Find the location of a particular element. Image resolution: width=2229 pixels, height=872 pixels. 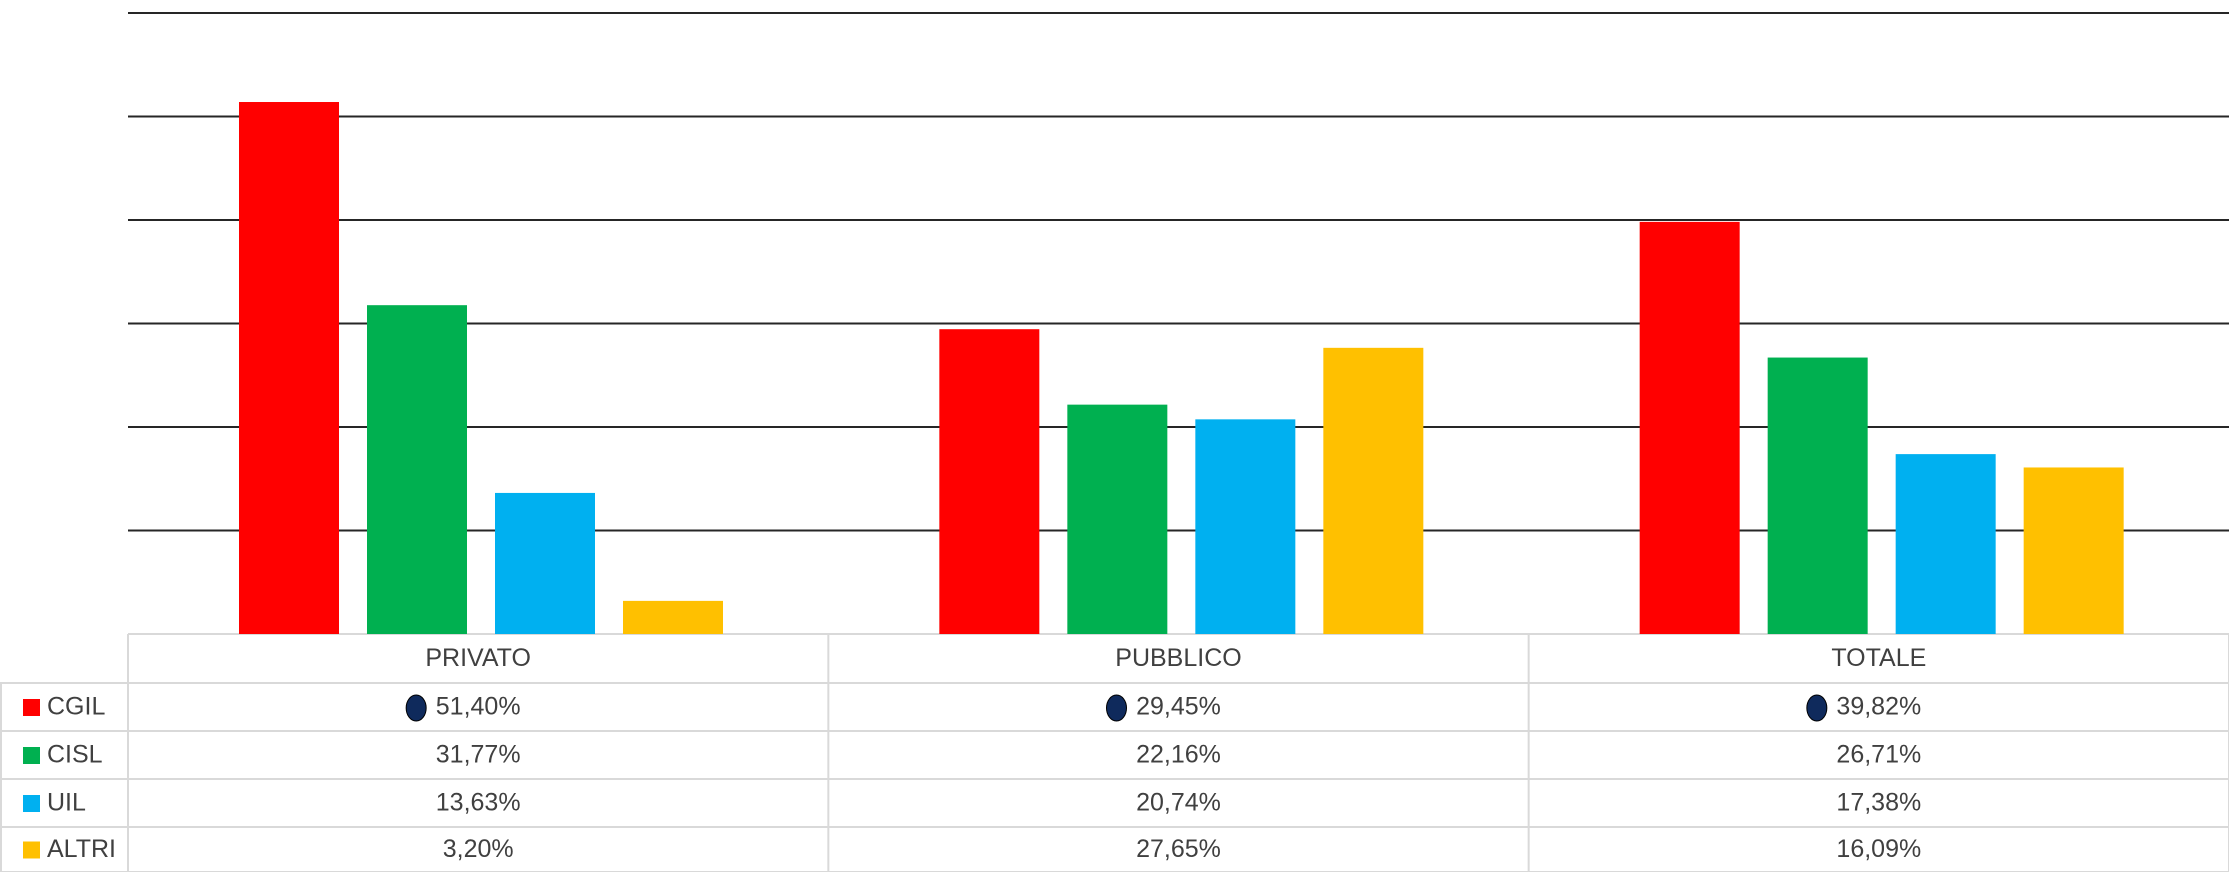

legend-label: CGIL is located at coordinates (76, 707).